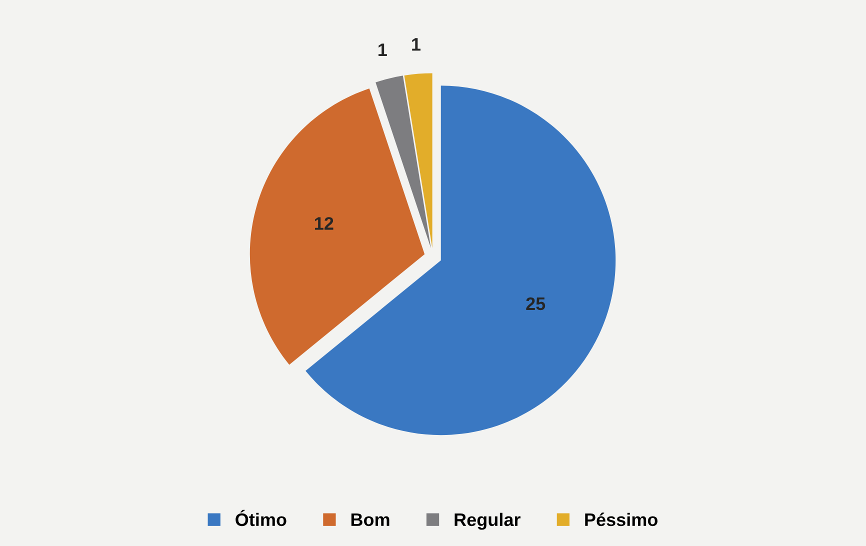 The width and height of the screenshot is (866, 546). I want to click on data-label: 12, so click(324, 223).